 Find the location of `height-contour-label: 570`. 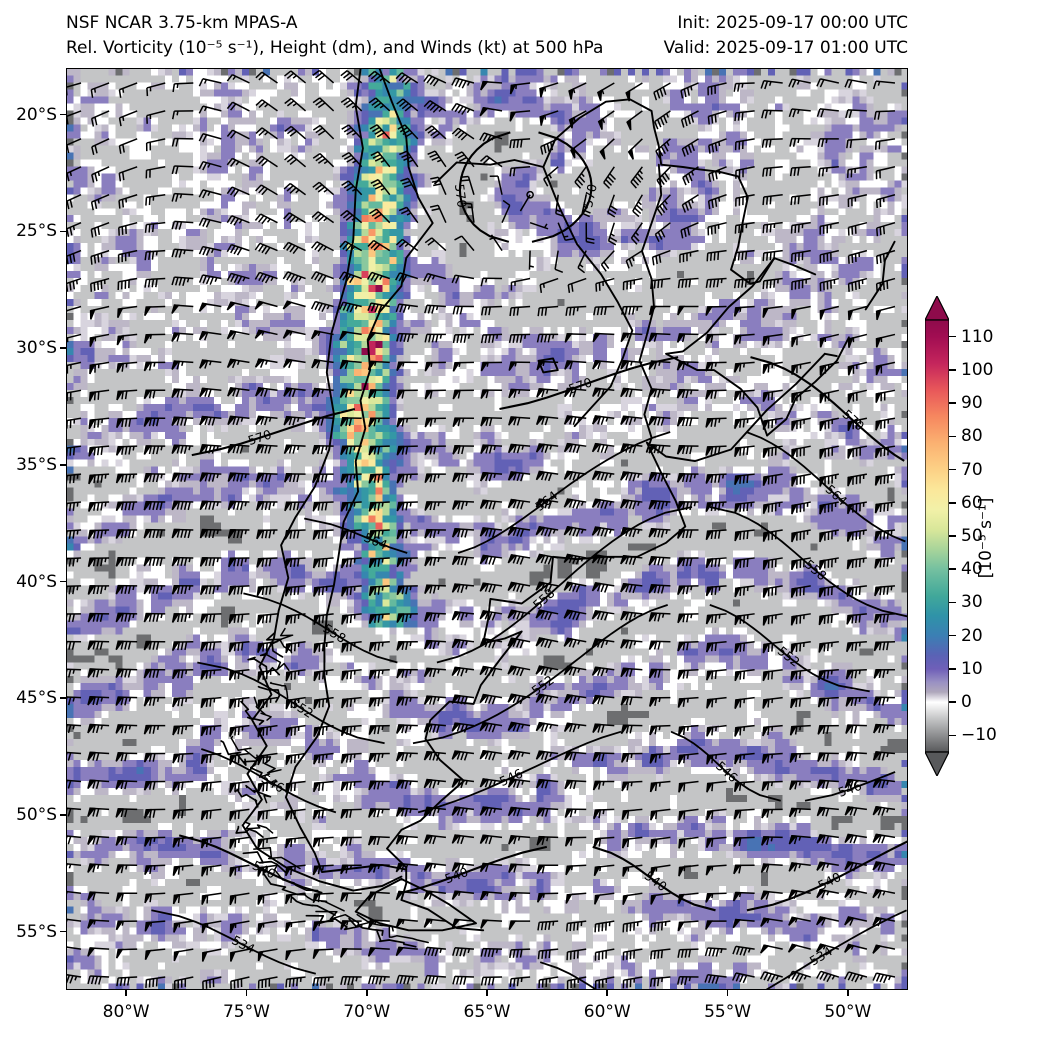

height-contour-label: 570 is located at coordinates (259, 438).